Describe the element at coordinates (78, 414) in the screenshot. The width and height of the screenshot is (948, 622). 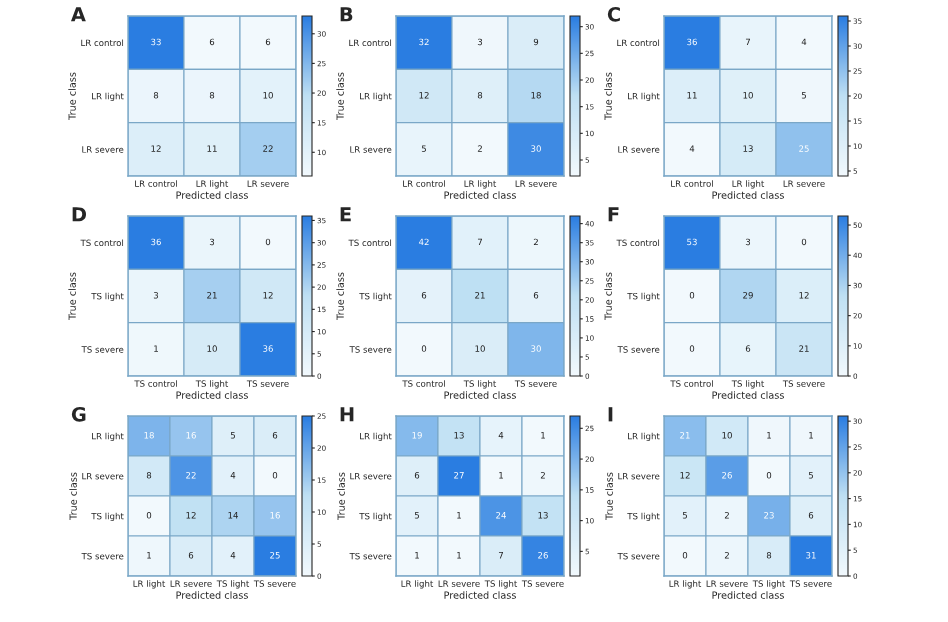
I see `chart-title: G` at that location.